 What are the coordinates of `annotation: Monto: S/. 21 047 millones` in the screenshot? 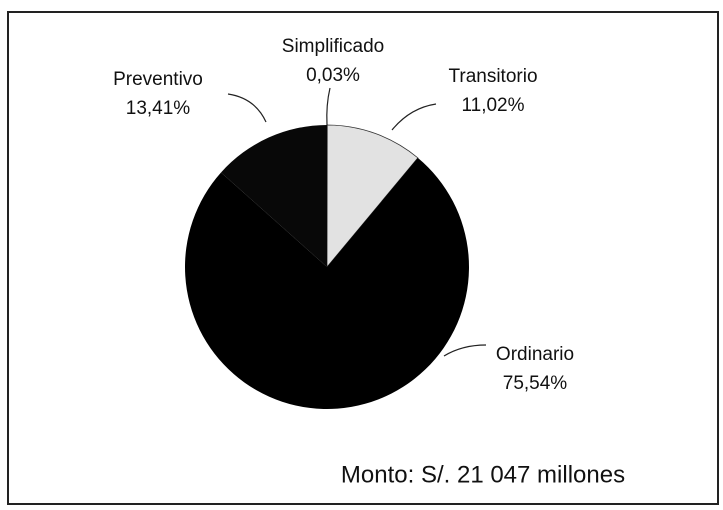 It's located at (483, 474).